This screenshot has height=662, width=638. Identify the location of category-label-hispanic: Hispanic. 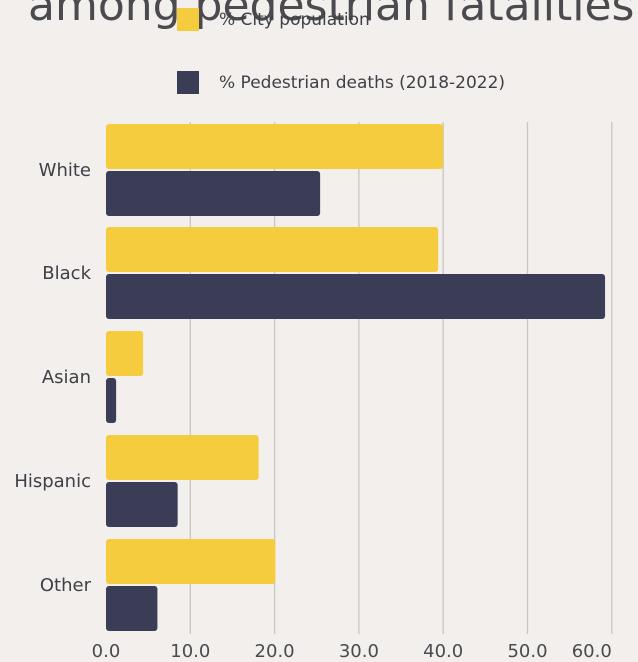
(52, 481).